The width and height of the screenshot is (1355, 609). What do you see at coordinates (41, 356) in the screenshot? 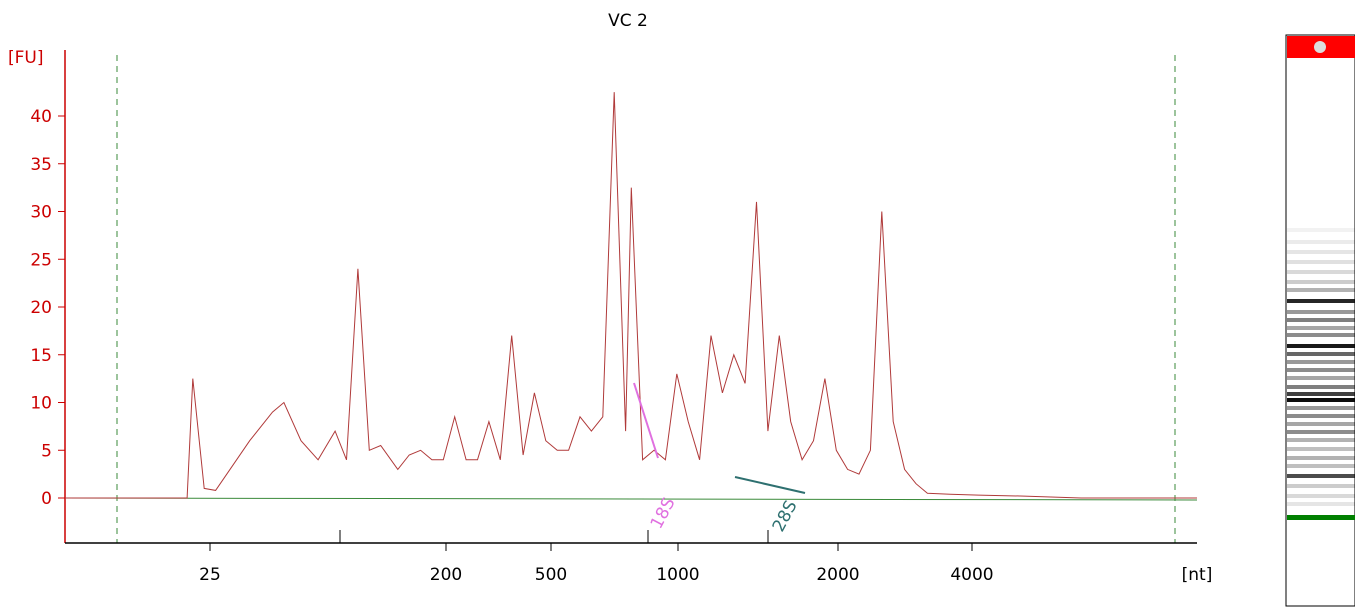
I see `y-tick-label: 15` at bounding box center [41, 356].